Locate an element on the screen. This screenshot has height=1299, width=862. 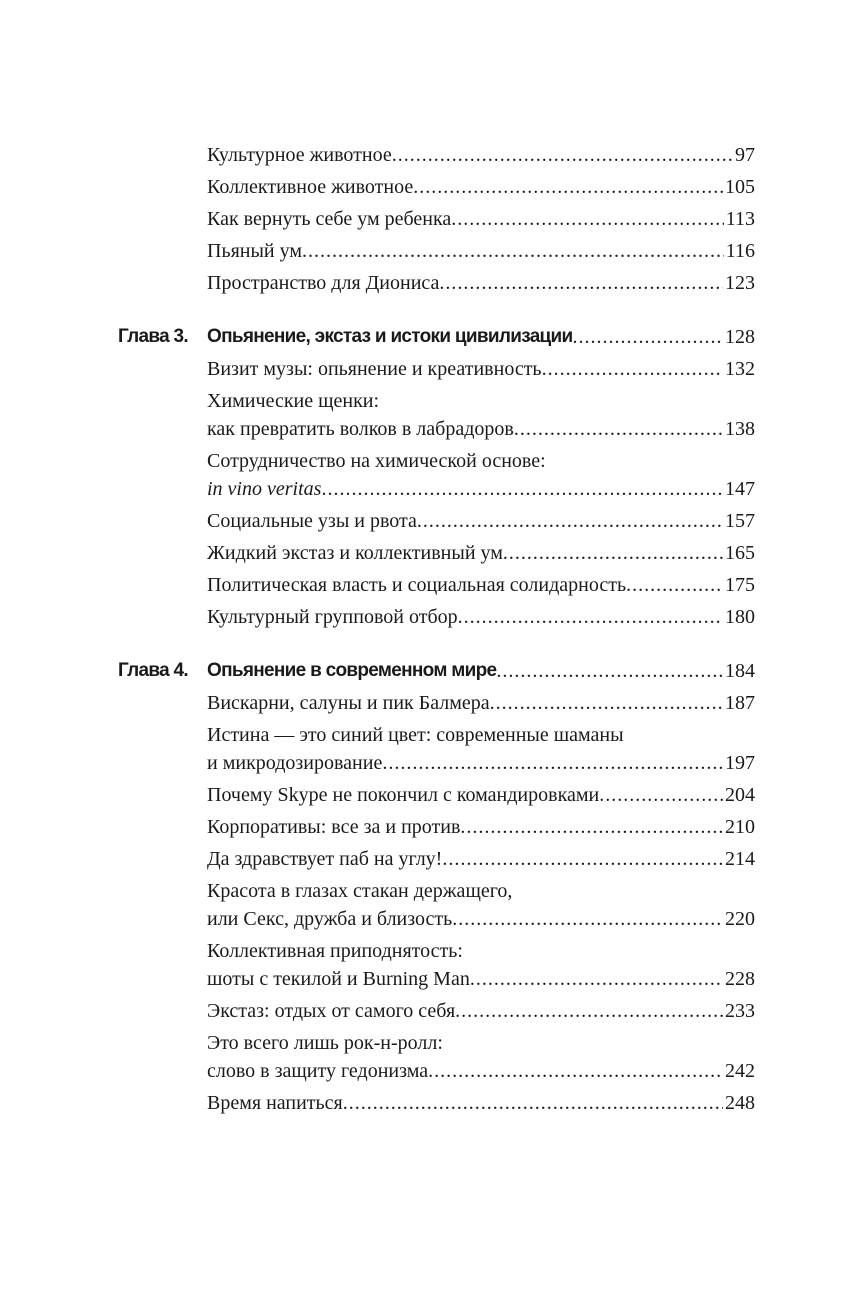
entry-title: как превратить волков в лабрадоров is located at coordinates (360, 429).